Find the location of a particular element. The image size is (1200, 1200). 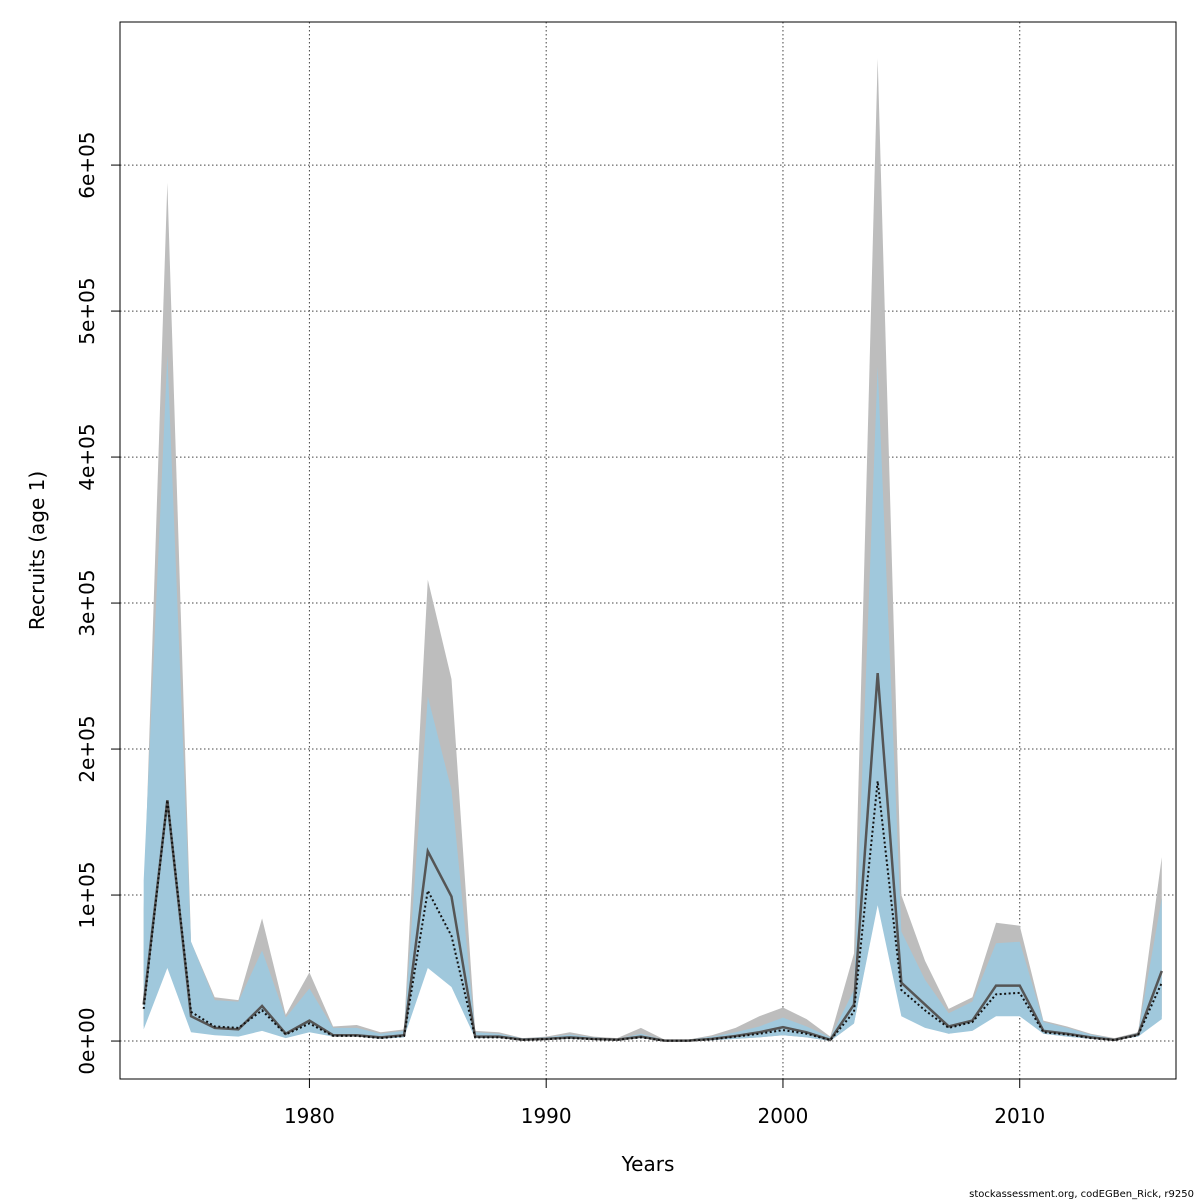

y-tick-label: 6e+05 is located at coordinates (87, 164).